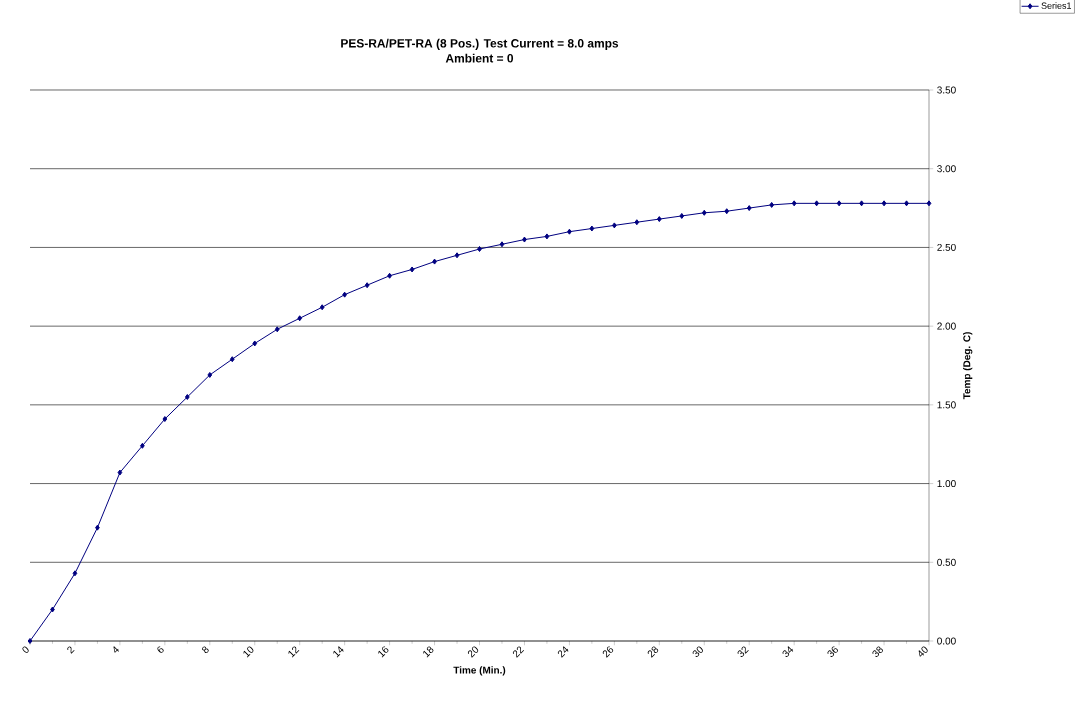 The width and height of the screenshot is (1077, 709). Describe the element at coordinates (205, 650) in the screenshot. I see `x-tick-label: 8` at that location.